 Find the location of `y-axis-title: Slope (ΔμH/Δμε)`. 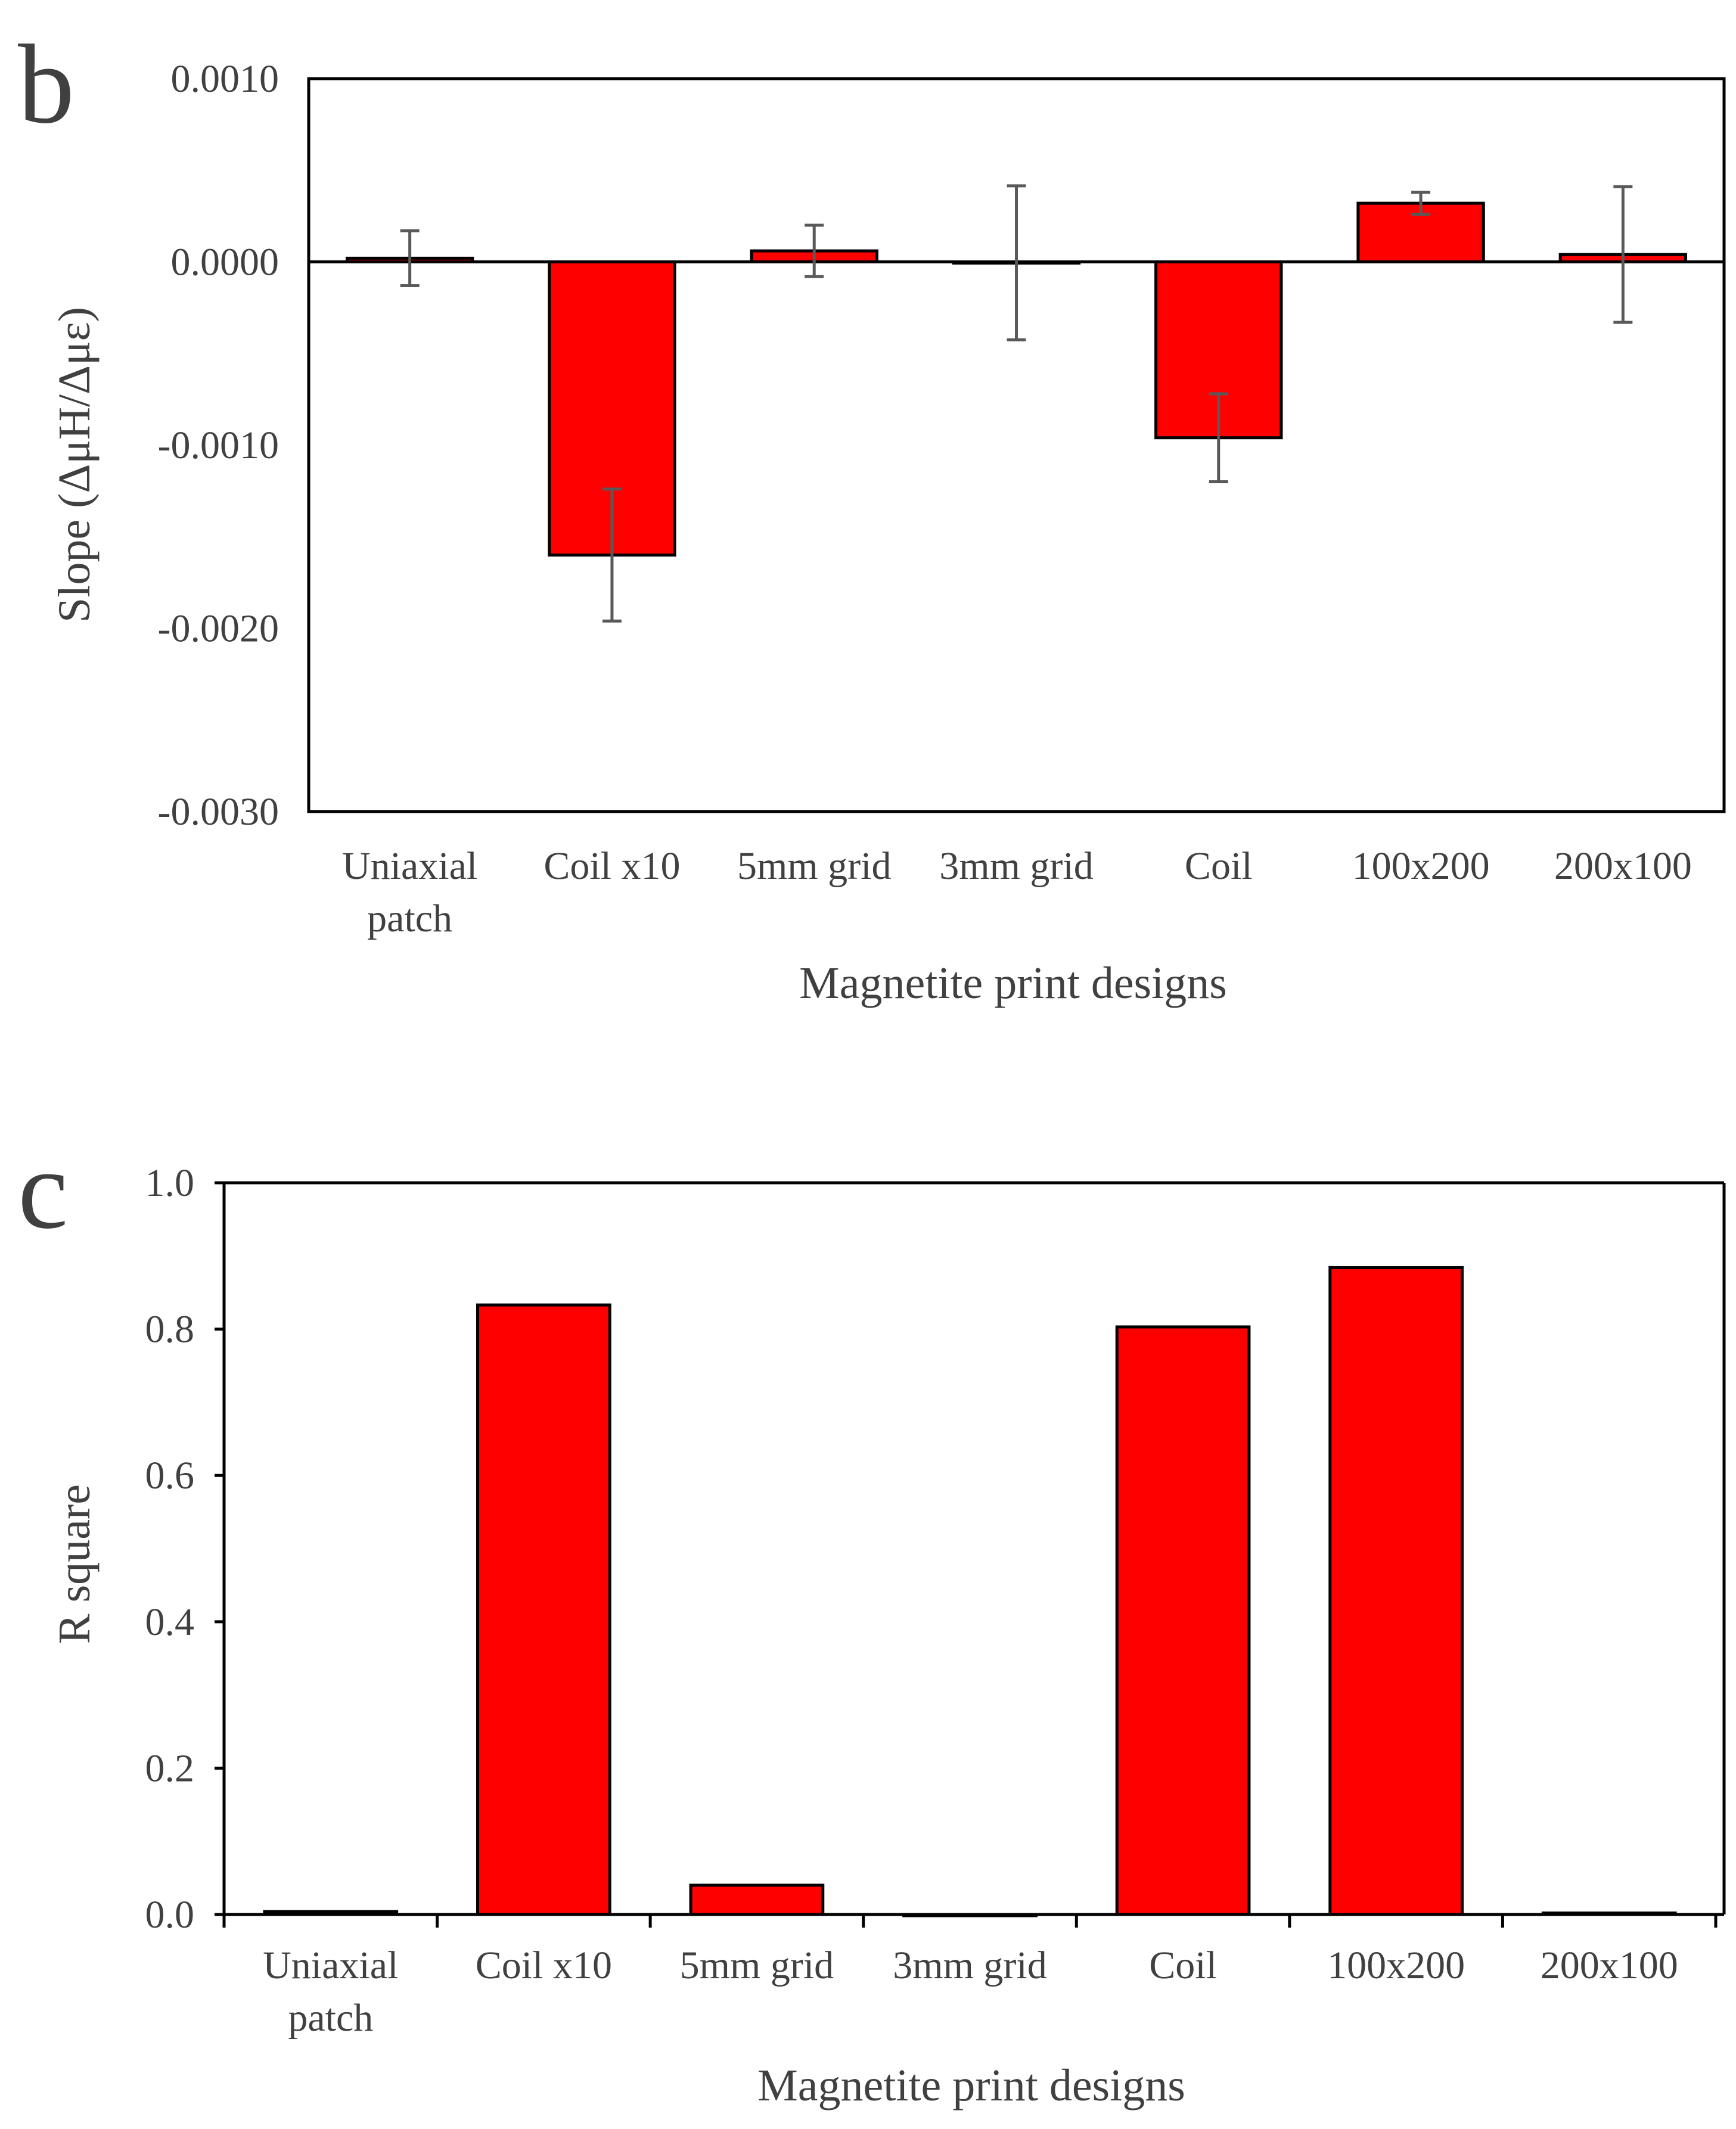

y-axis-title: Slope (ΔμH/Δμε) is located at coordinates (75, 465).